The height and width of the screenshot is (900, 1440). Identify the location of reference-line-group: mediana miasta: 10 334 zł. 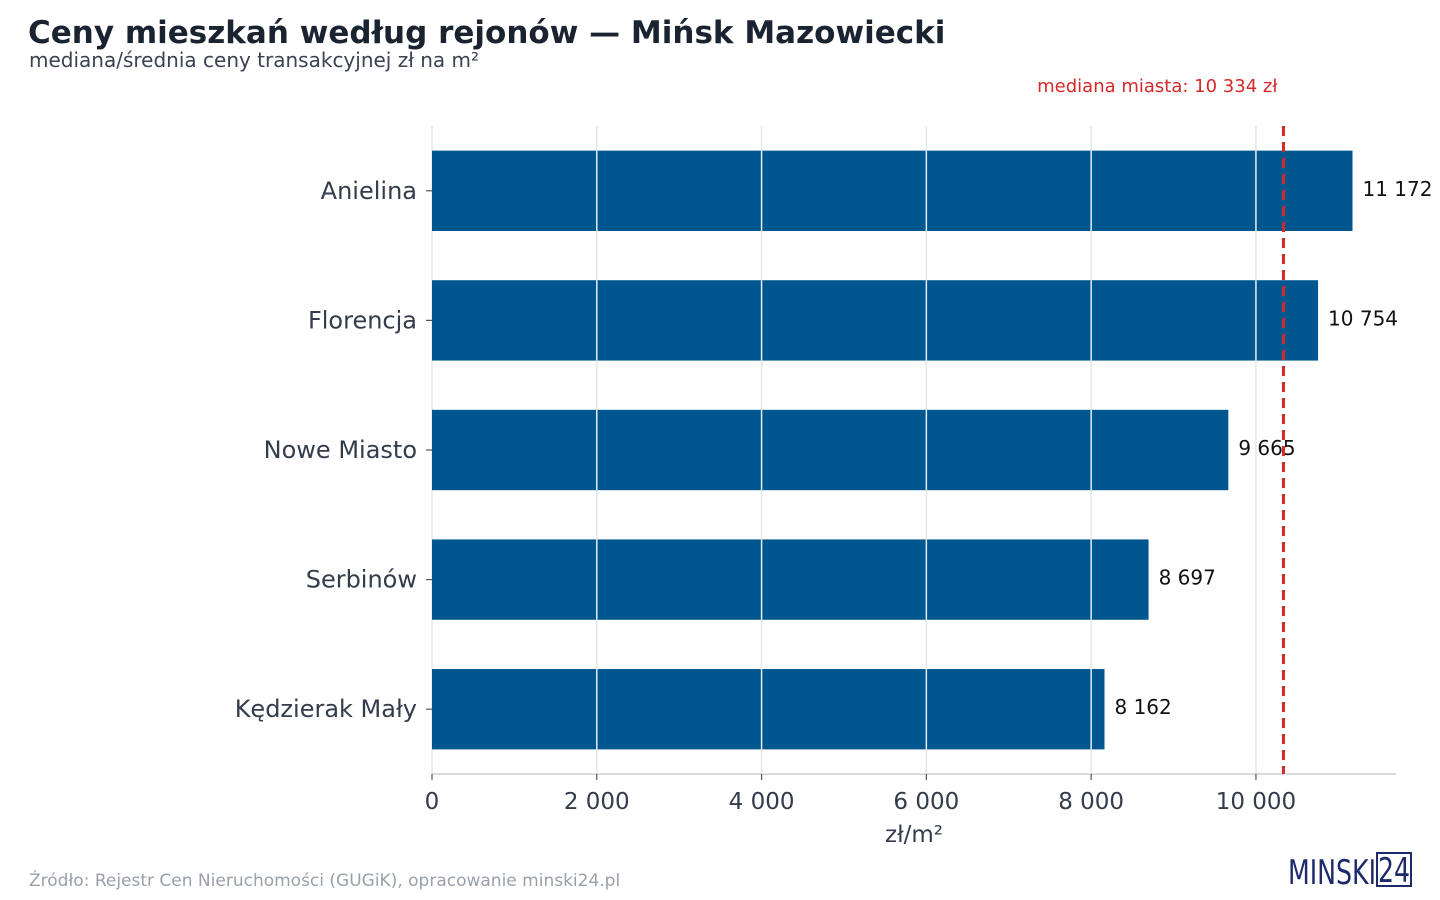
(1161, 425).